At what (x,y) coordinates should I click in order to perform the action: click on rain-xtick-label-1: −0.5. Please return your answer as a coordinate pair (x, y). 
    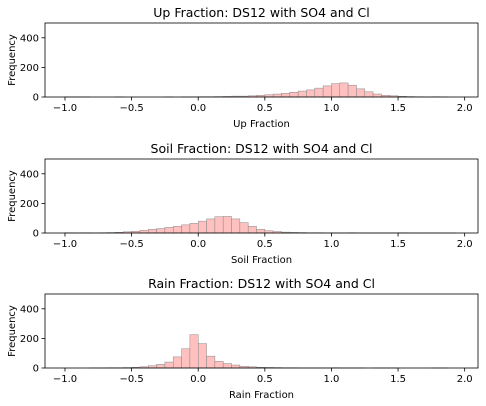
    Looking at the image, I should click on (131, 379).